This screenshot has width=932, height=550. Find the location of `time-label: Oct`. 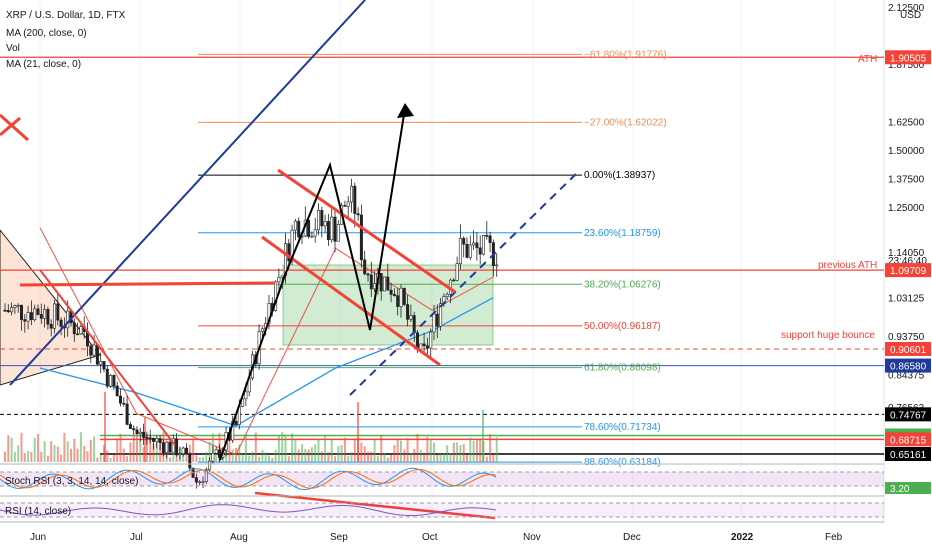

time-label: Oct is located at coordinates (430, 537).